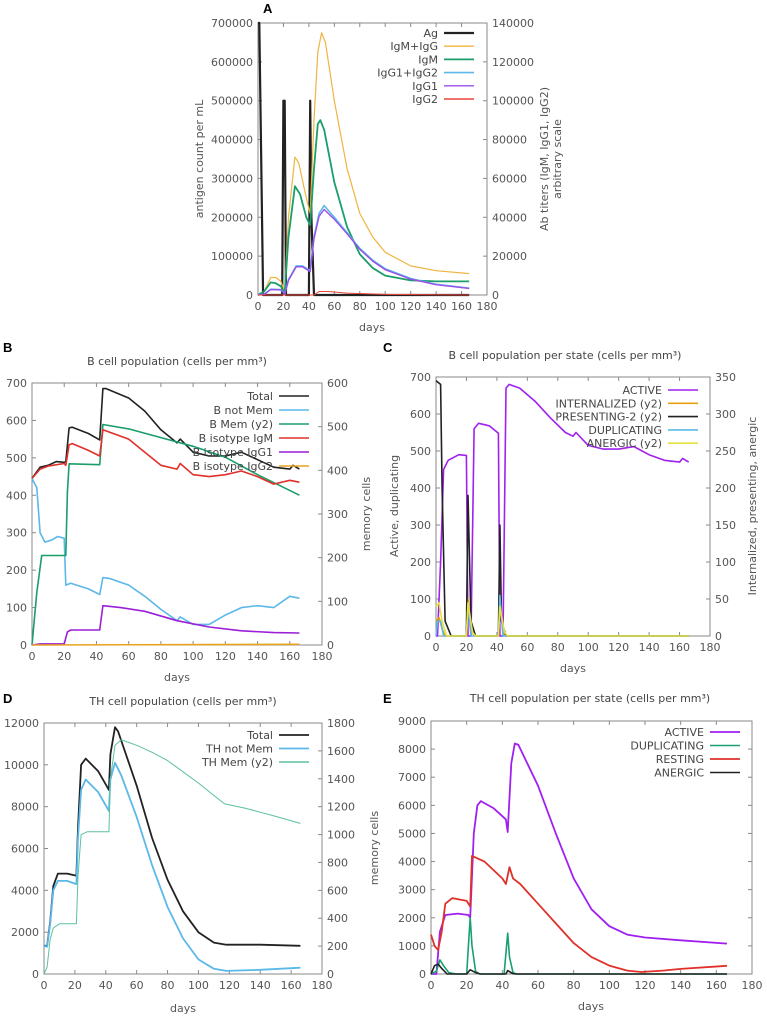  Describe the element at coordinates (725, 525) in the screenshot. I see `y2-tick-label: 150` at that location.